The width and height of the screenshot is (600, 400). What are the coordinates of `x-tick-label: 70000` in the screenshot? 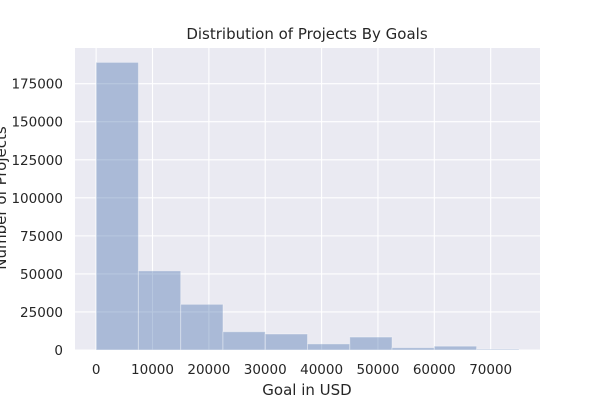 It's located at (490, 370).